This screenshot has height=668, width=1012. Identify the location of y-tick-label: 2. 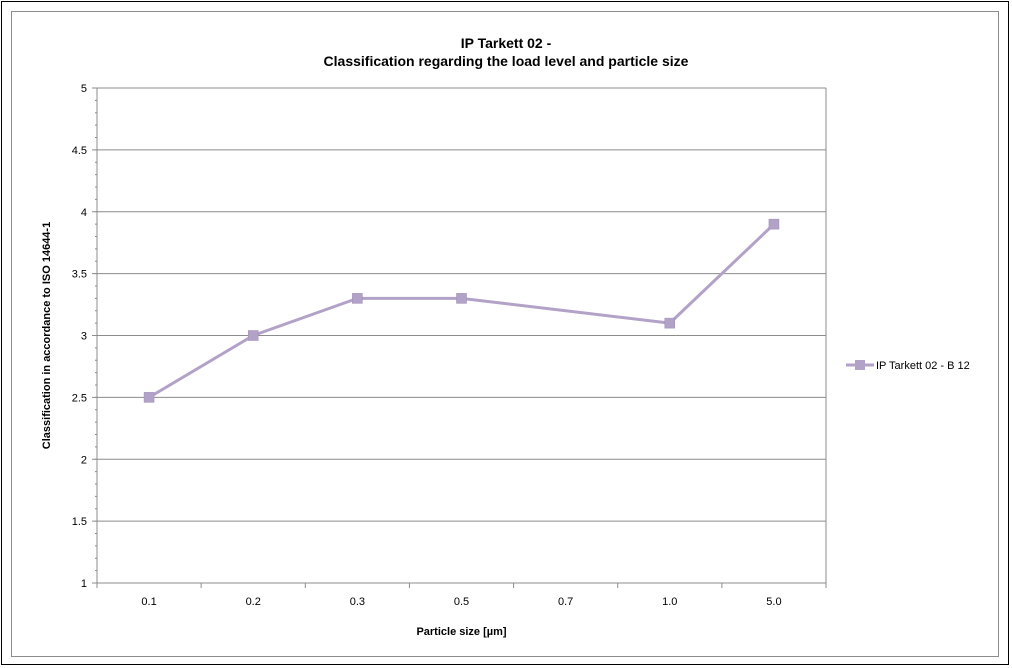
(84, 460).